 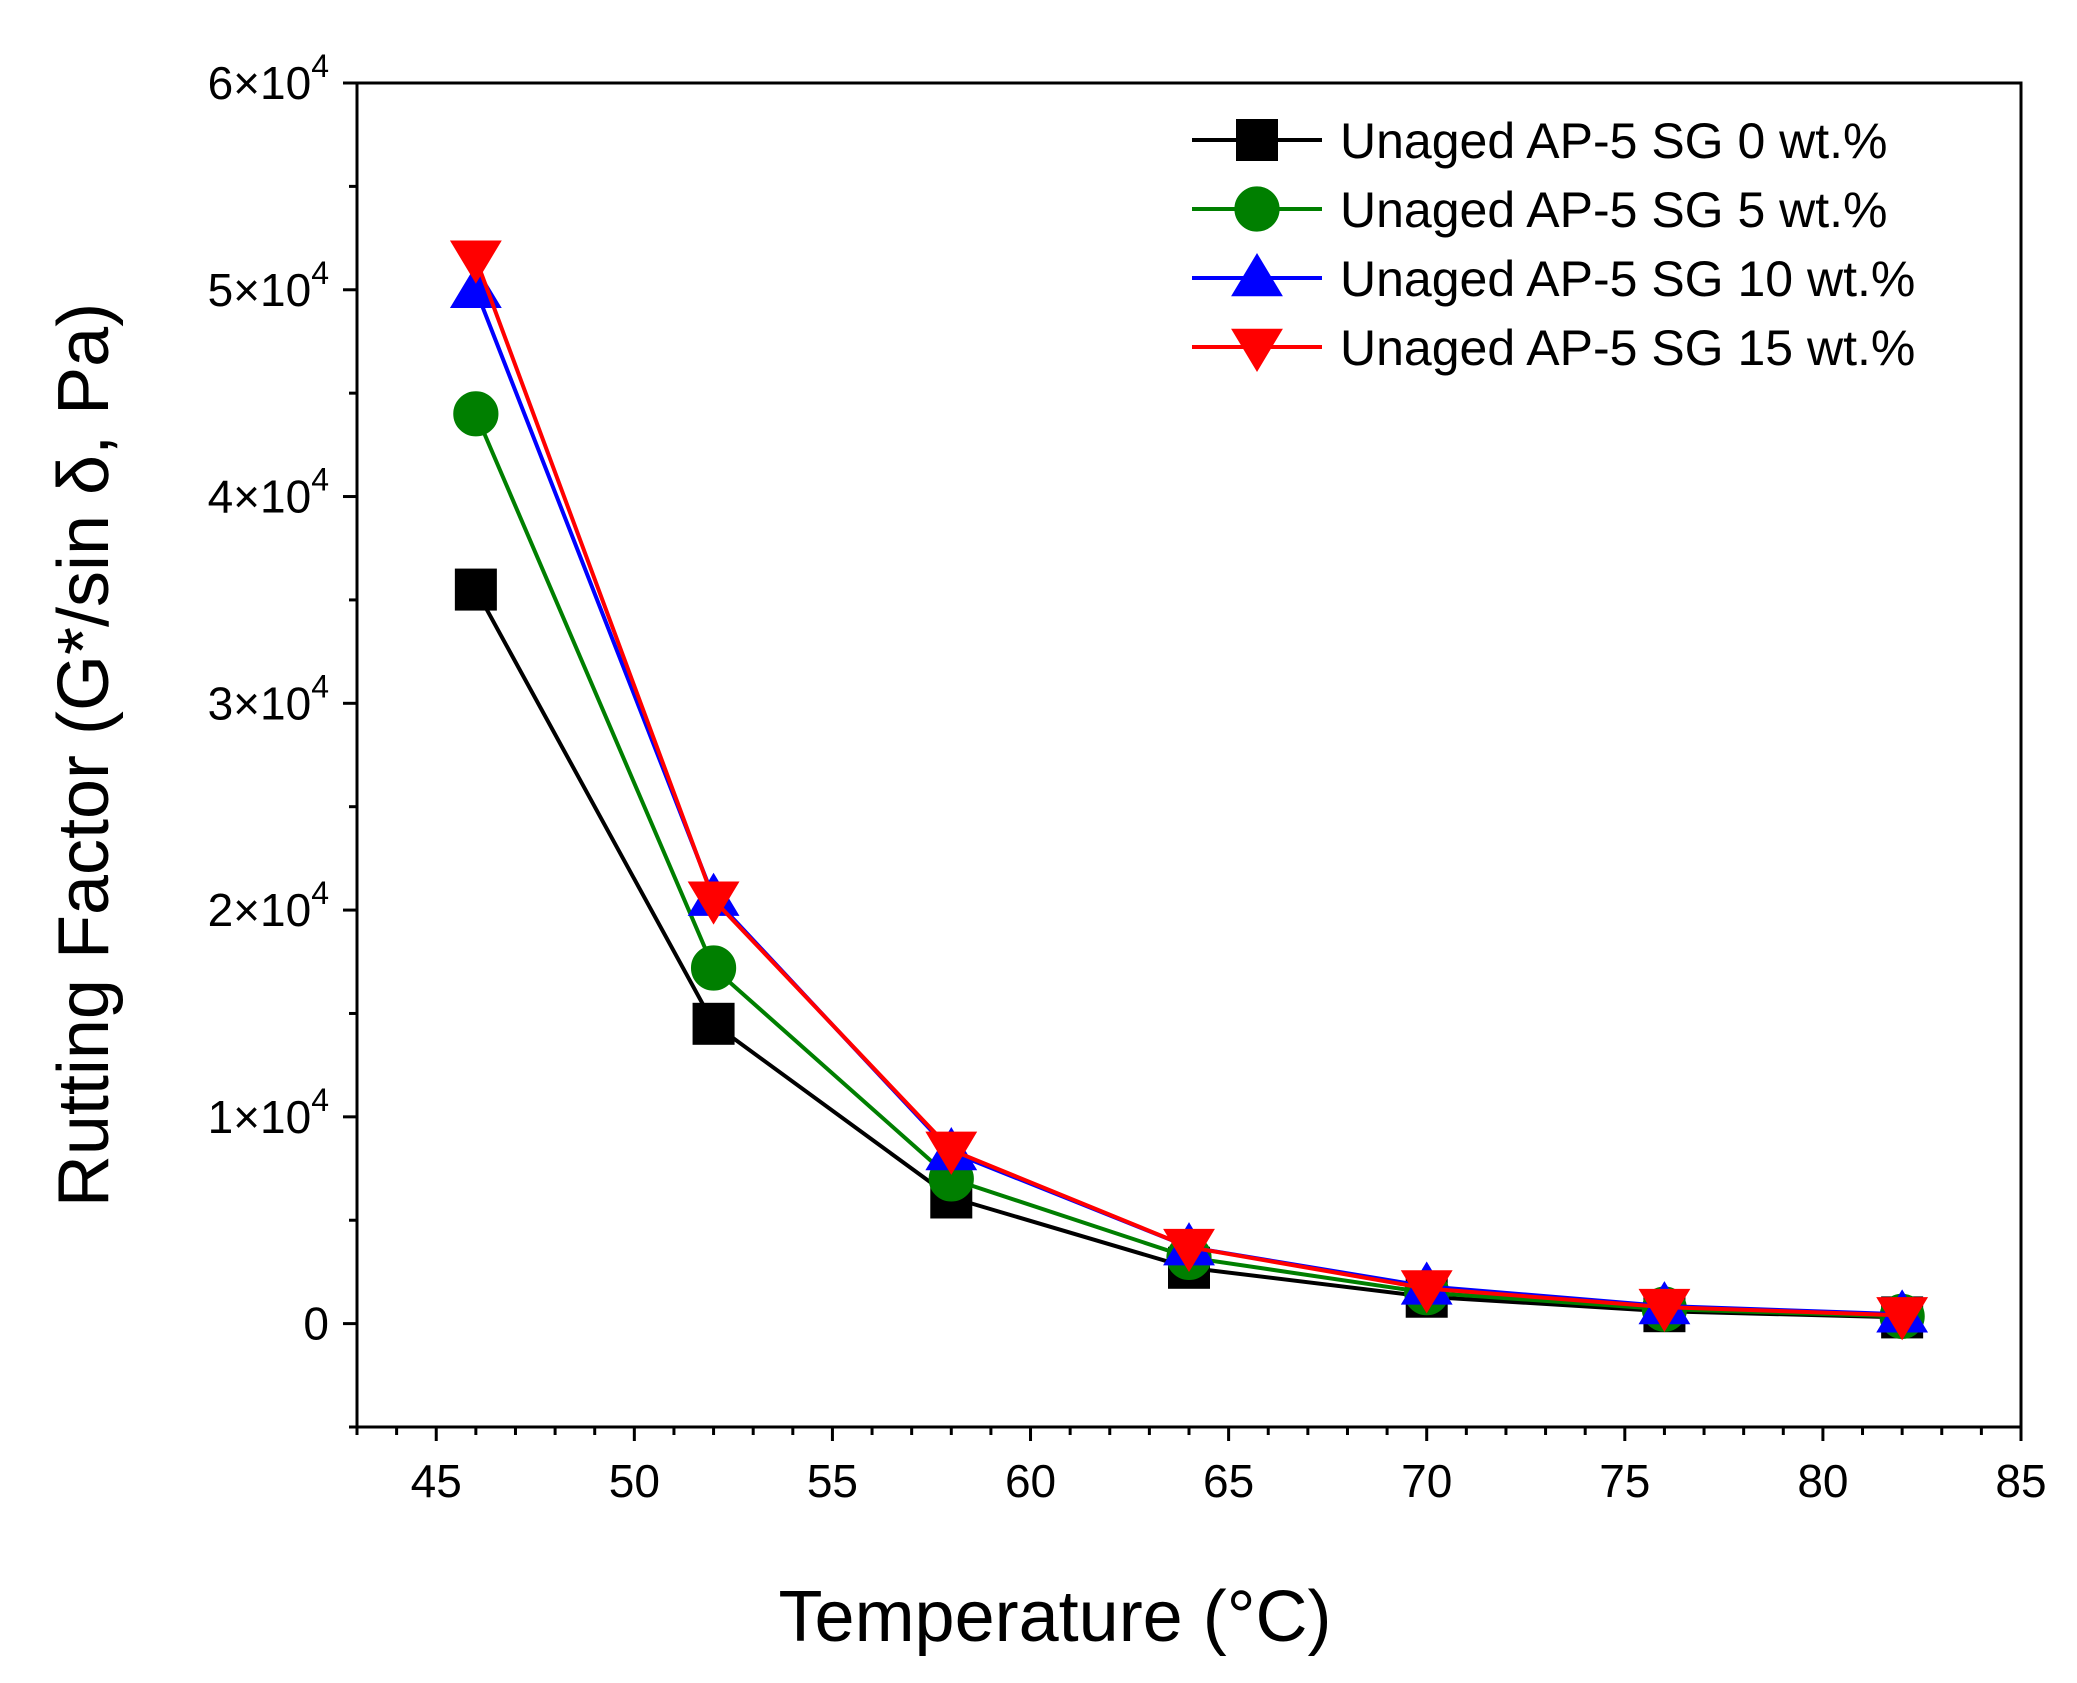 I want to click on y-tick-label: 5×10⁴, so click(x=268, y=285).